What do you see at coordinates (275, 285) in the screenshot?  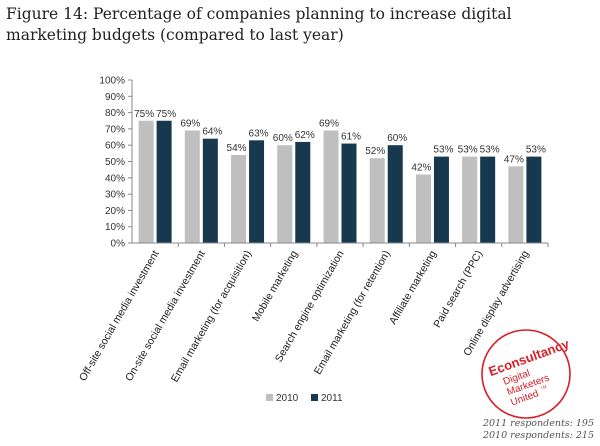 I see `x-category-label: Mobile marketing` at bounding box center [275, 285].